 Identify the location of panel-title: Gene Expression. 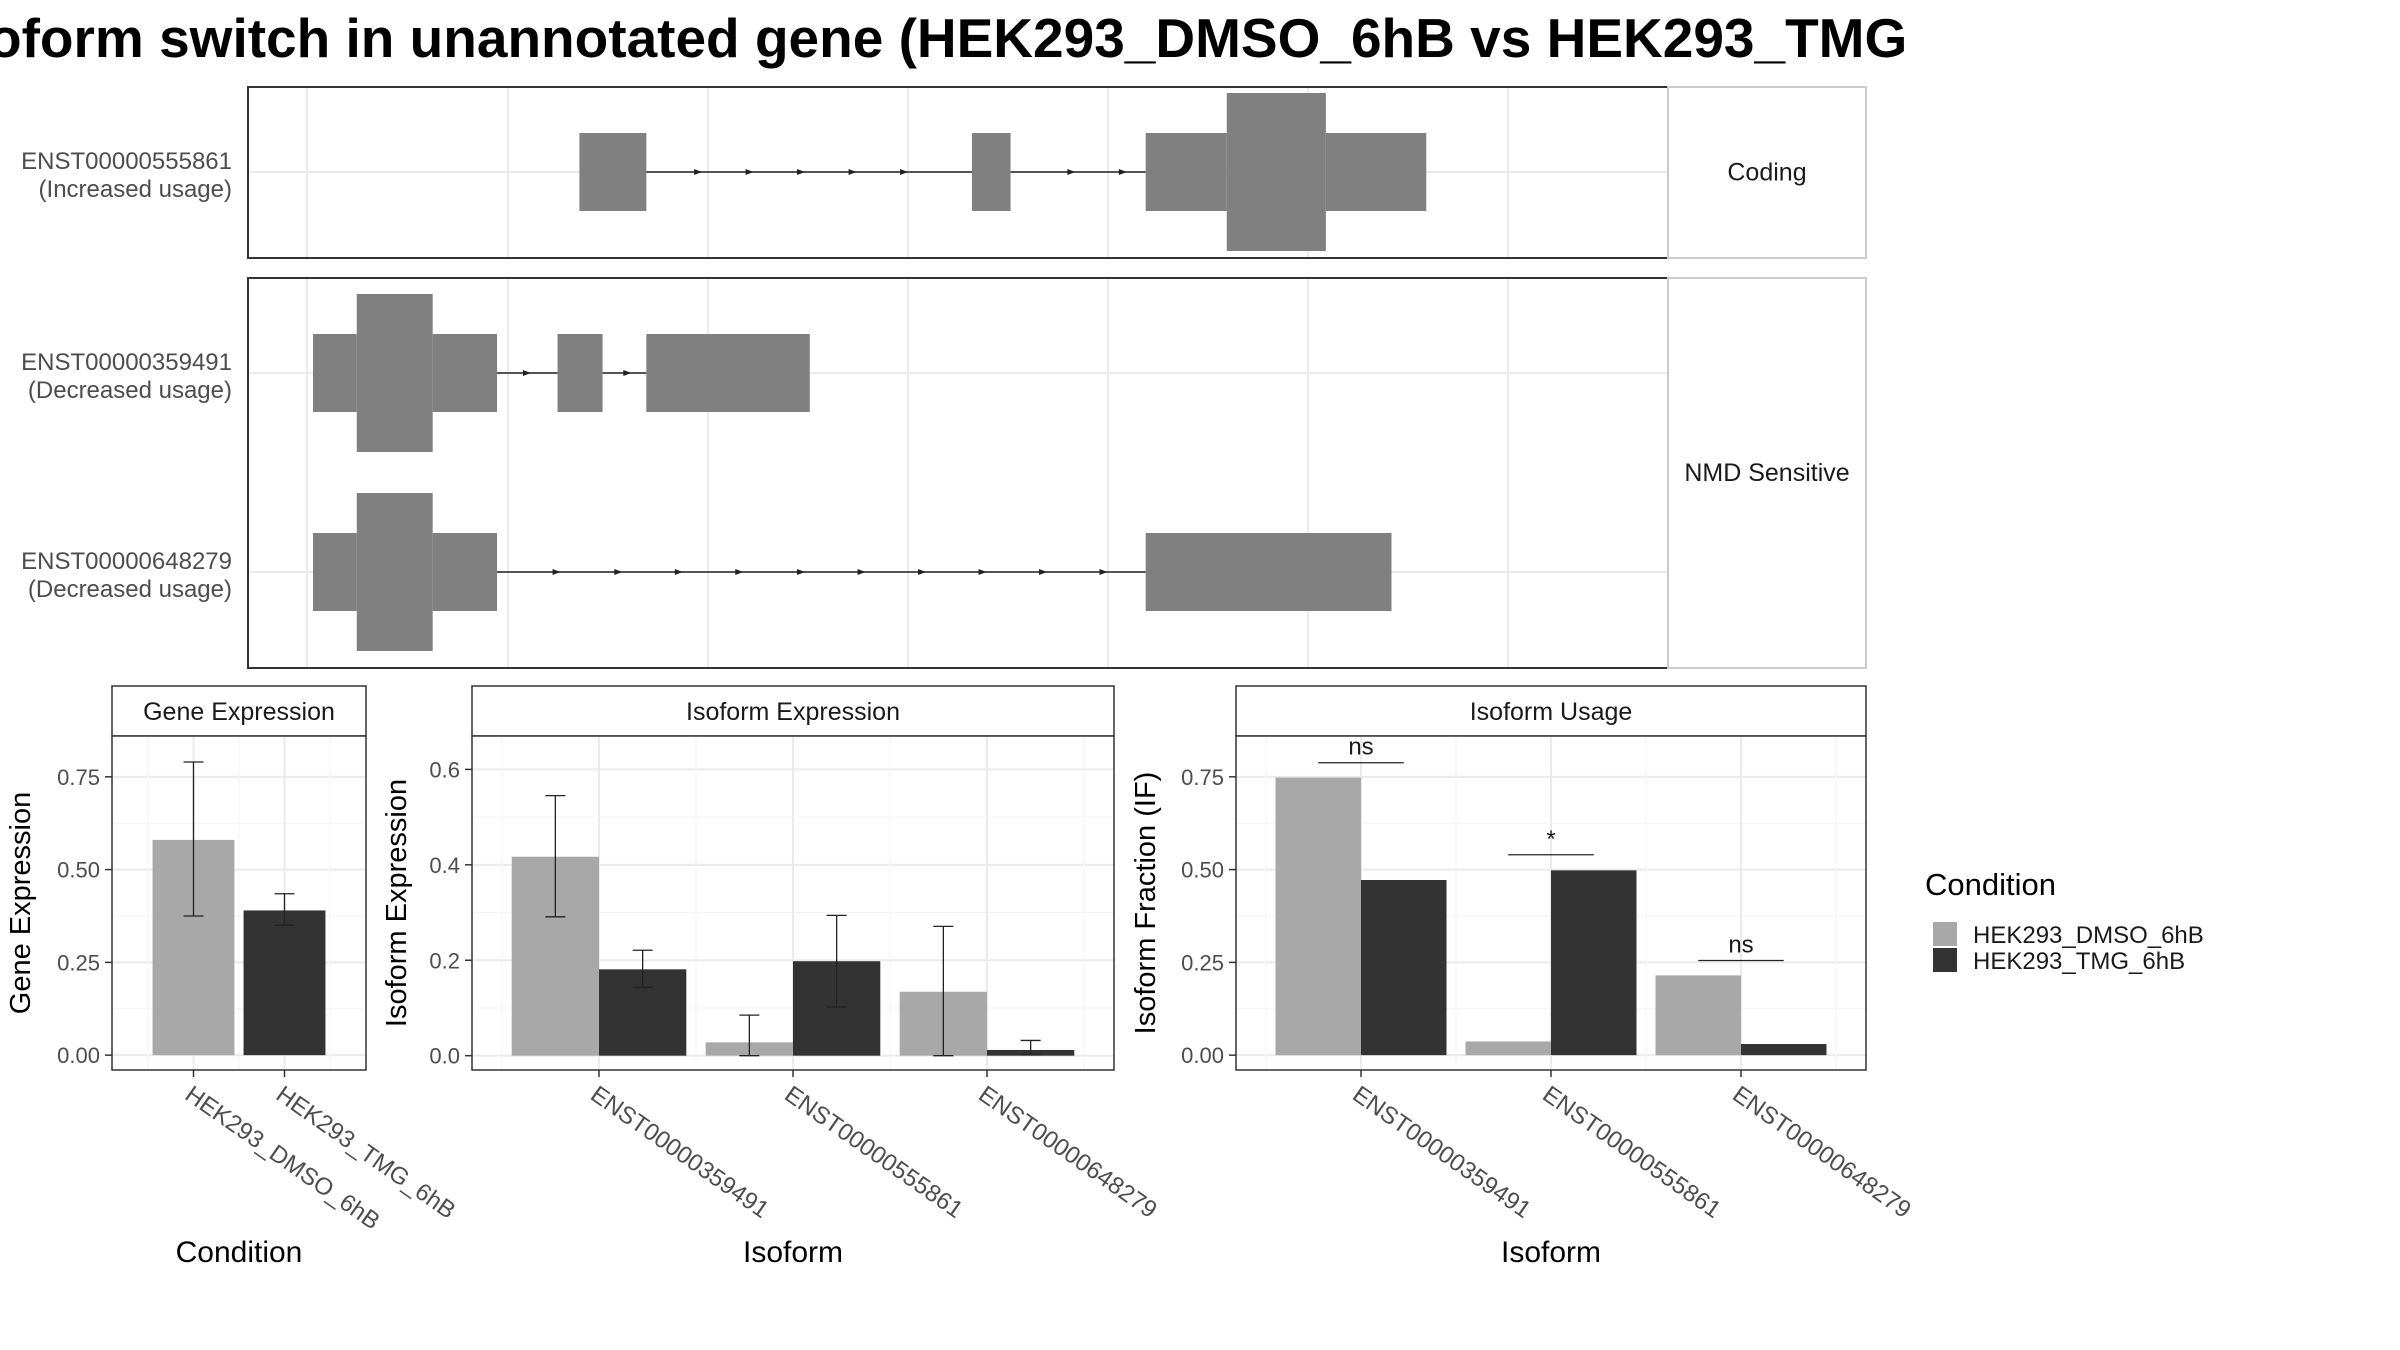
(239, 712).